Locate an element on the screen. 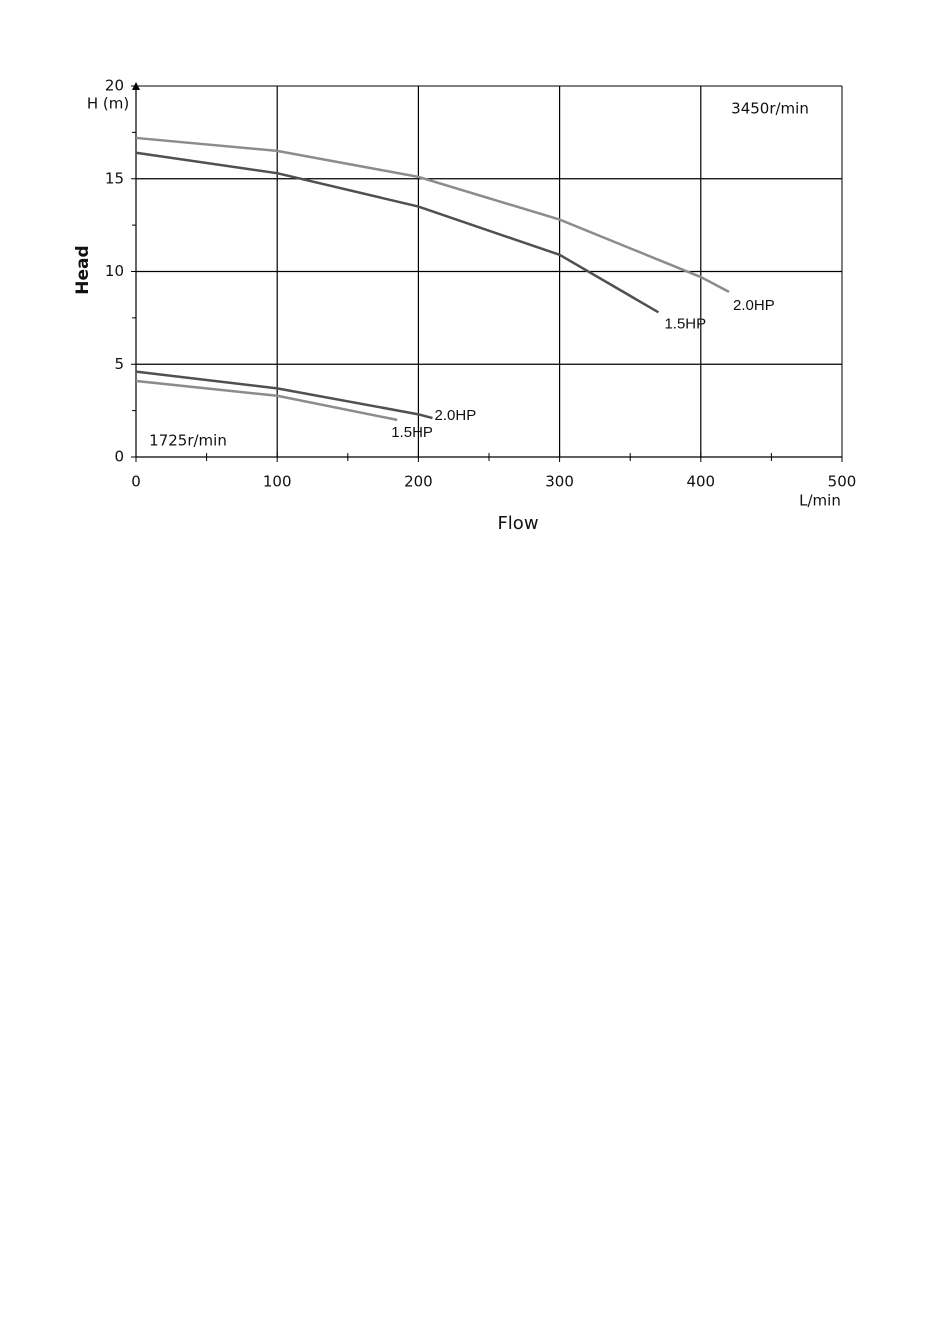 The height and width of the screenshot is (1323, 932). y-unit: H (m) is located at coordinates (108, 104).